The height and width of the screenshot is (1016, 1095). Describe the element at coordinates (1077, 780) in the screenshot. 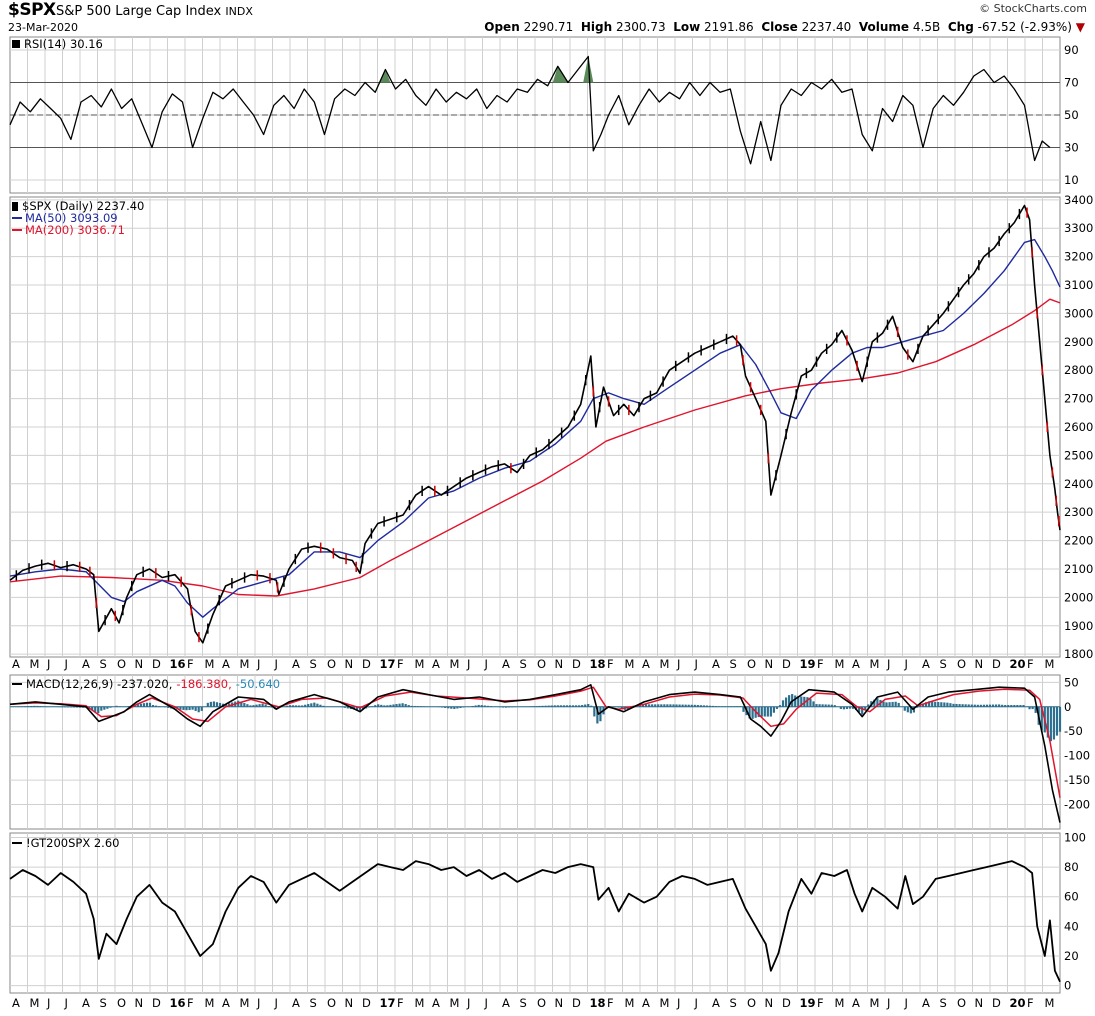

I see `macd-ytick-label: -150` at that location.